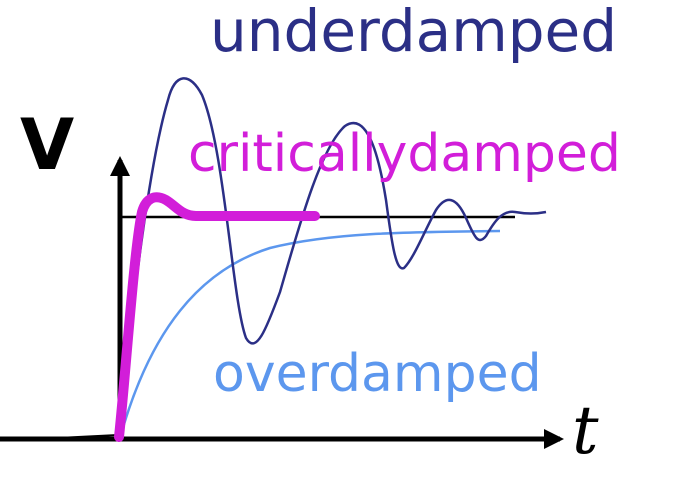  I want to click on overdamped-label: overdamped, so click(377, 374).